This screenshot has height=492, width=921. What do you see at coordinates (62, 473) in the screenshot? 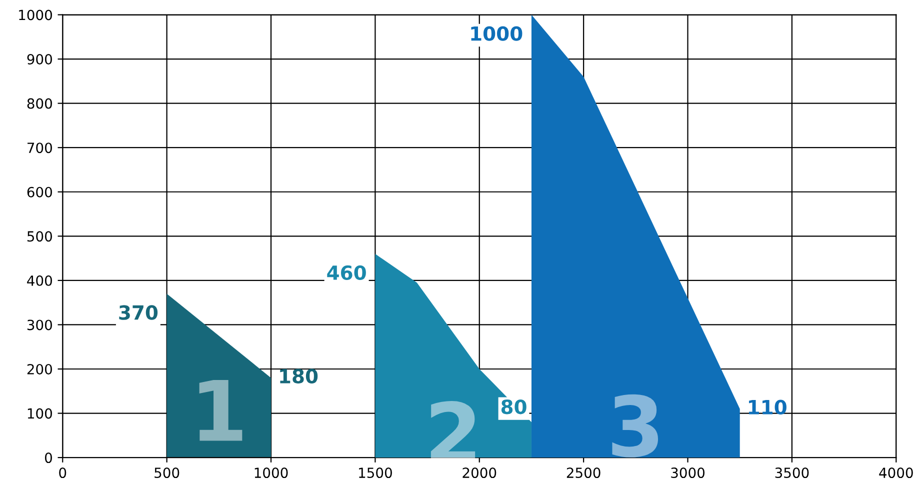
I see `x-tick-label: 0` at bounding box center [62, 473].